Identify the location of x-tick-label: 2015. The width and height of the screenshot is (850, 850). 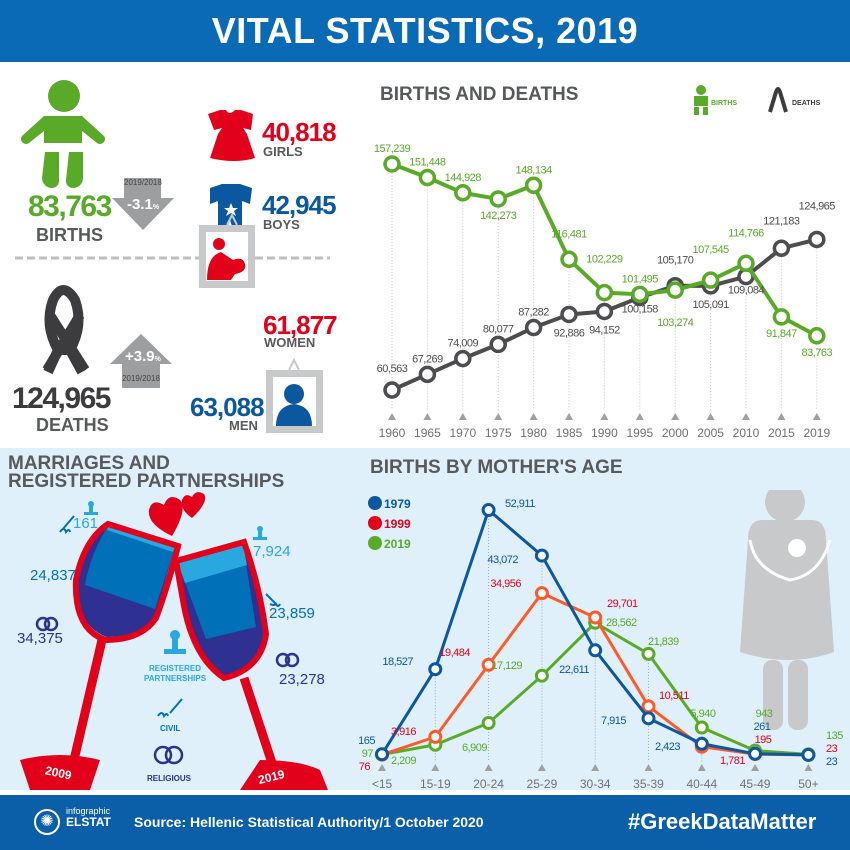
(781, 433).